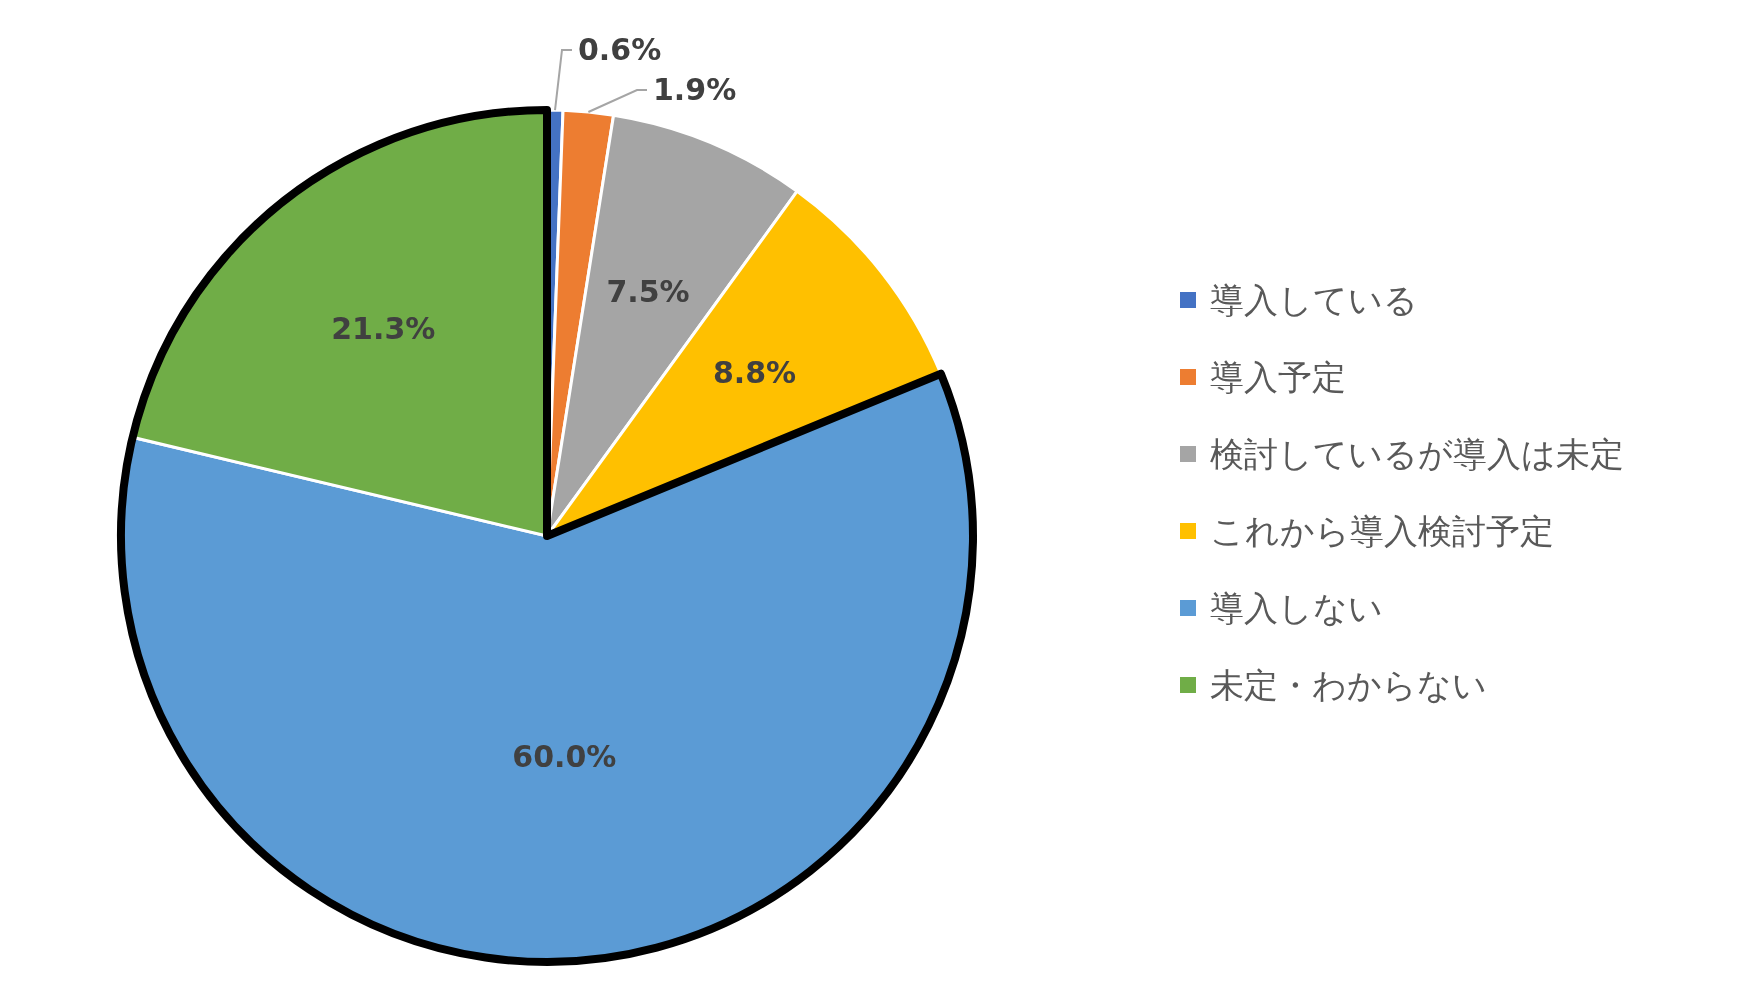 The width and height of the screenshot is (1752, 990). What do you see at coordinates (754, 372) in the screenshot?
I see `data-label: 8.8%` at bounding box center [754, 372].